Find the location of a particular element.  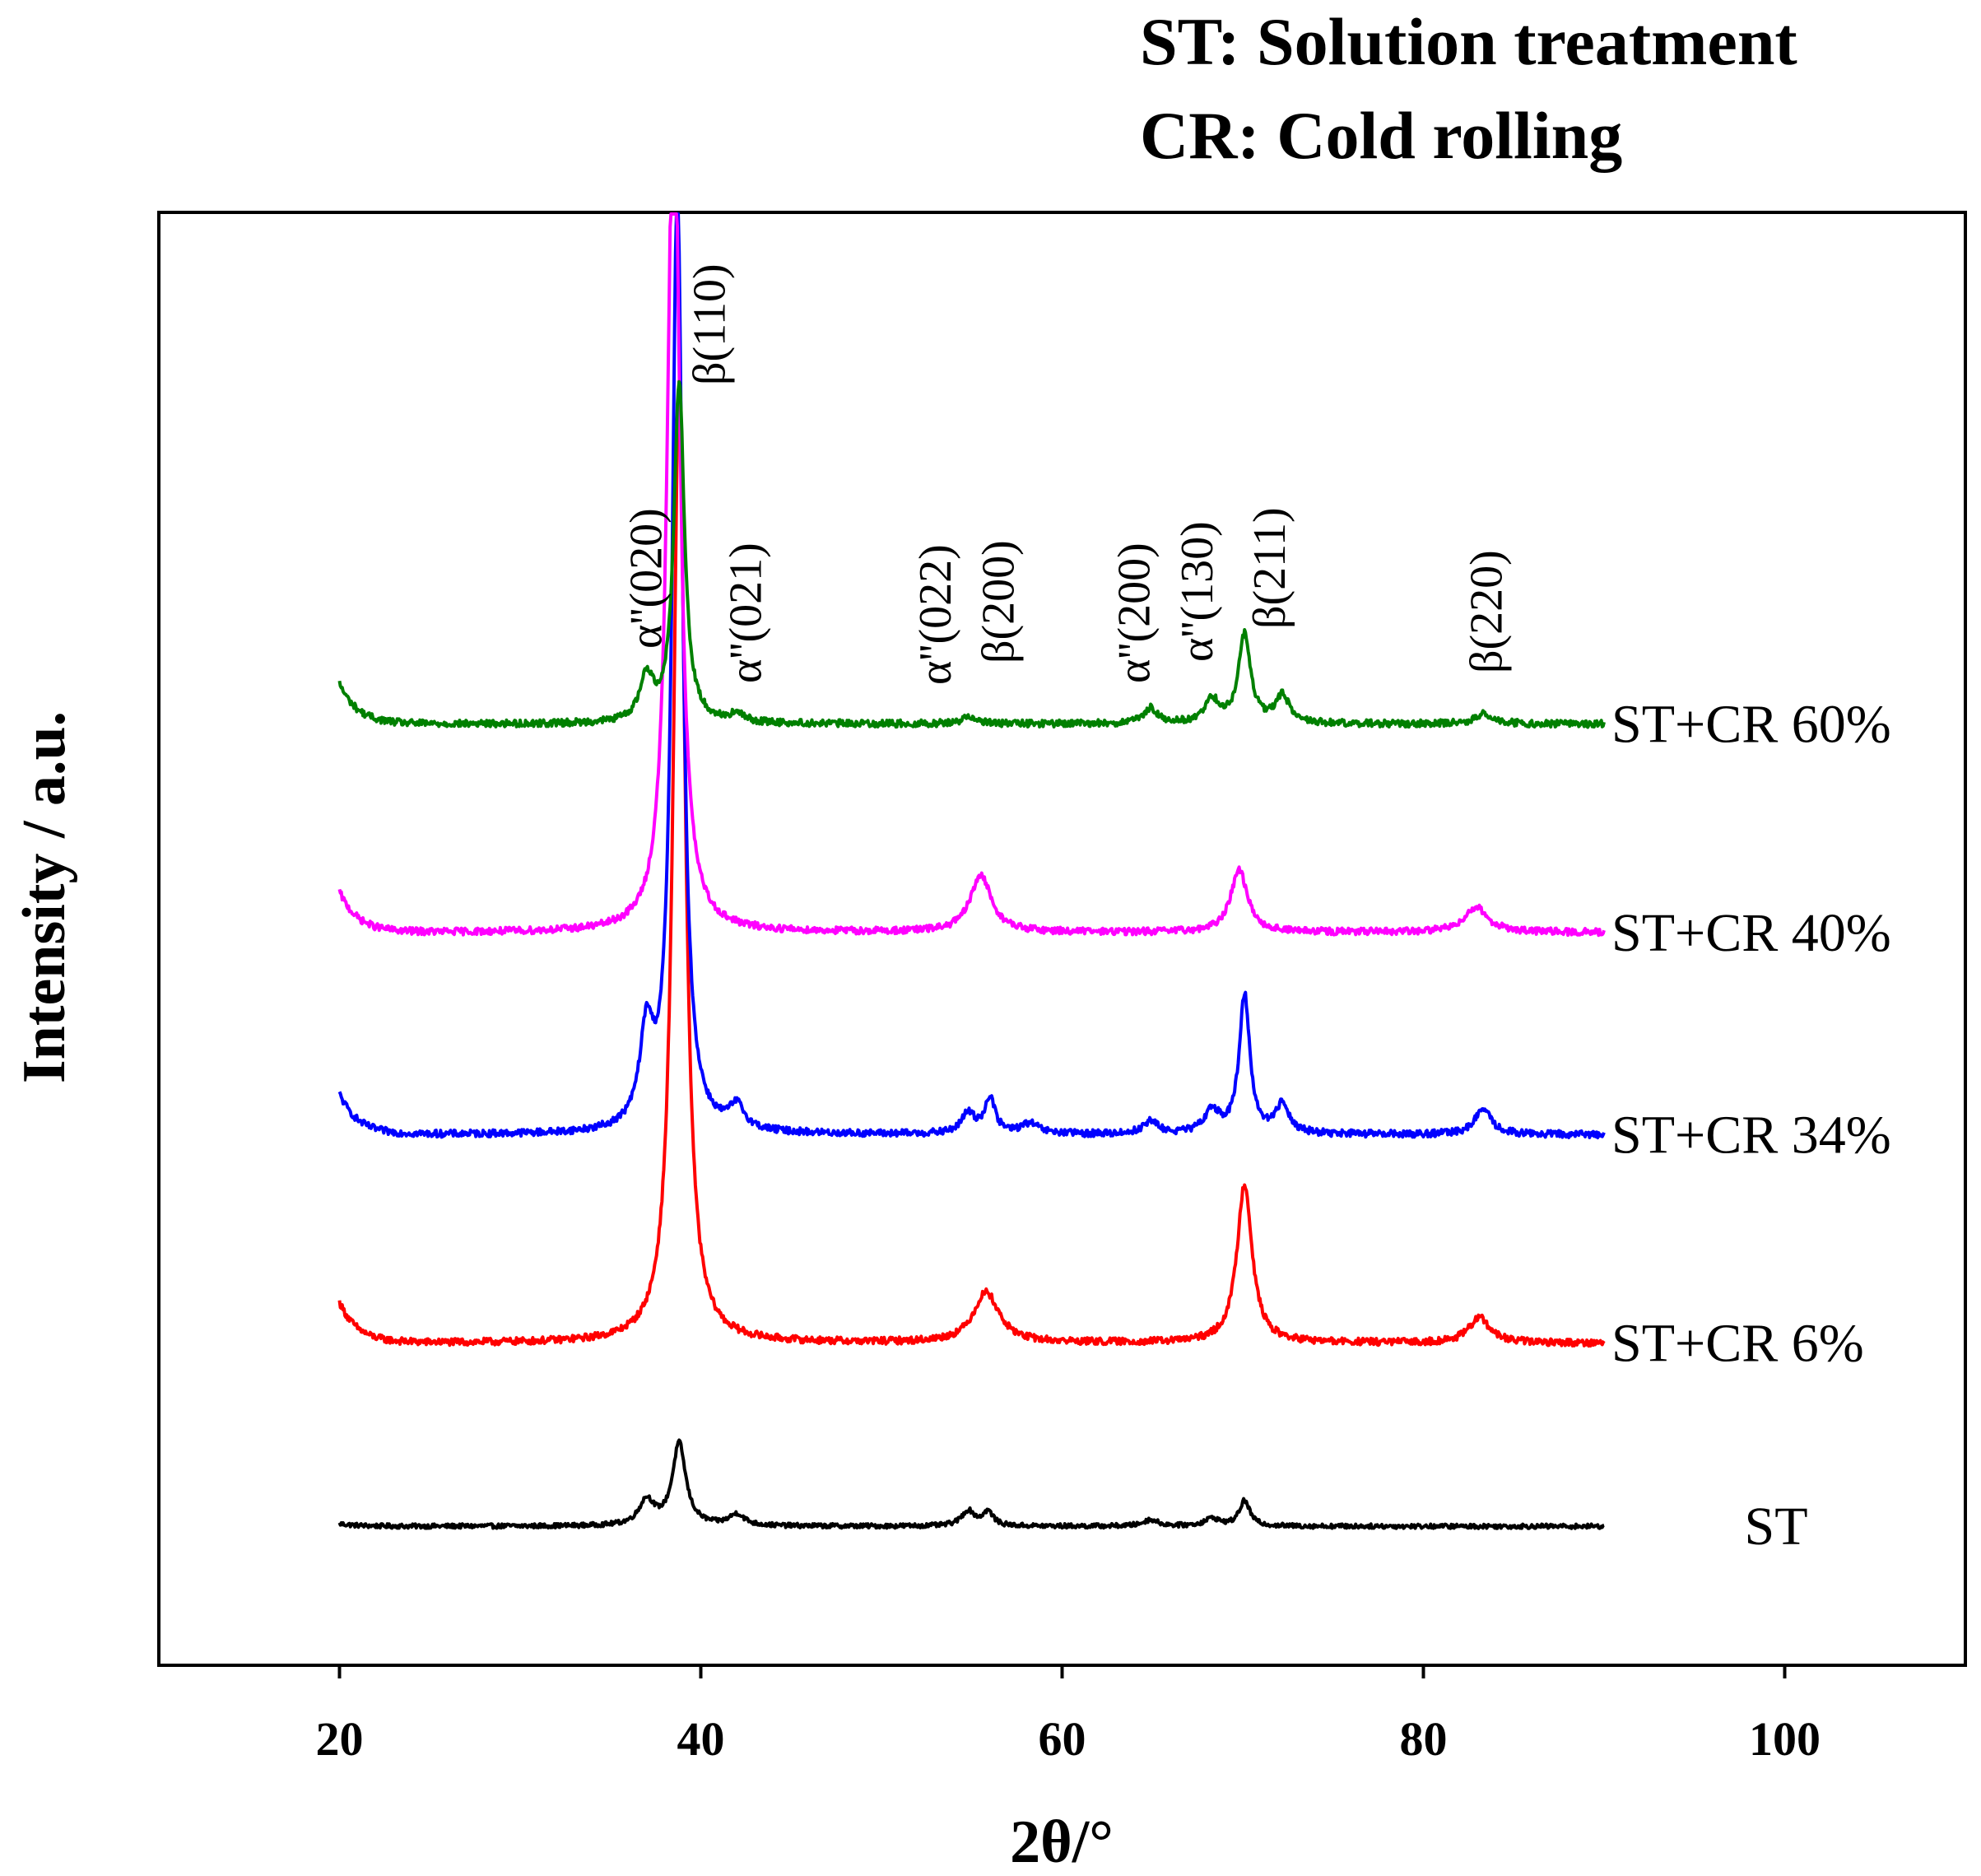

series-label-st-cr-60-: ST+CR 60% is located at coordinates (1751, 725).